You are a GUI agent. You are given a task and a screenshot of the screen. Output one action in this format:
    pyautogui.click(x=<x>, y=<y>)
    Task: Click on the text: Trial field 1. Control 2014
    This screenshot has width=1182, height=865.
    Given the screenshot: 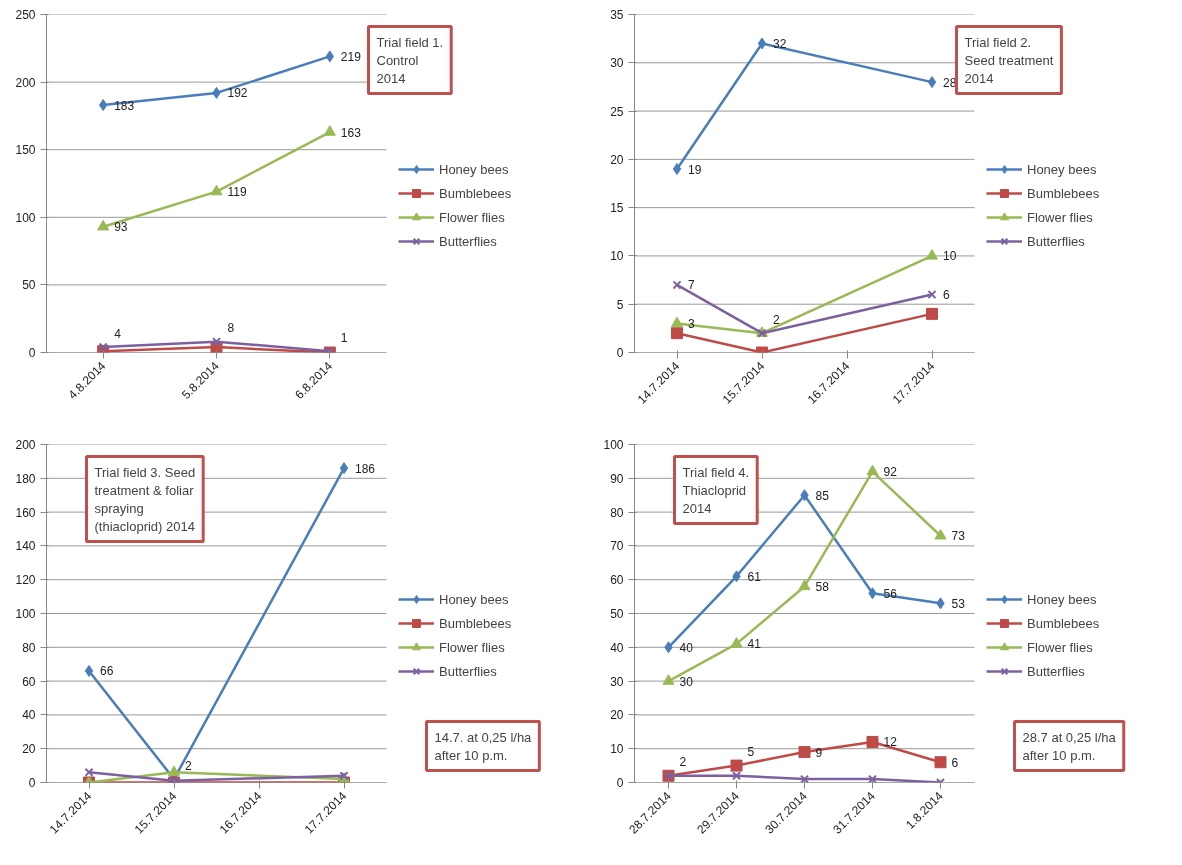 What is the action you would take?
    pyautogui.click(x=410, y=60)
    